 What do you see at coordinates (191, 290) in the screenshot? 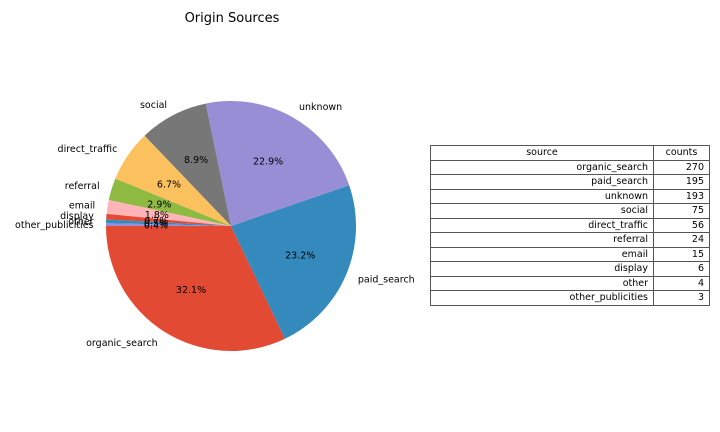
I see `slice-percent-label: 32.1%` at bounding box center [191, 290].